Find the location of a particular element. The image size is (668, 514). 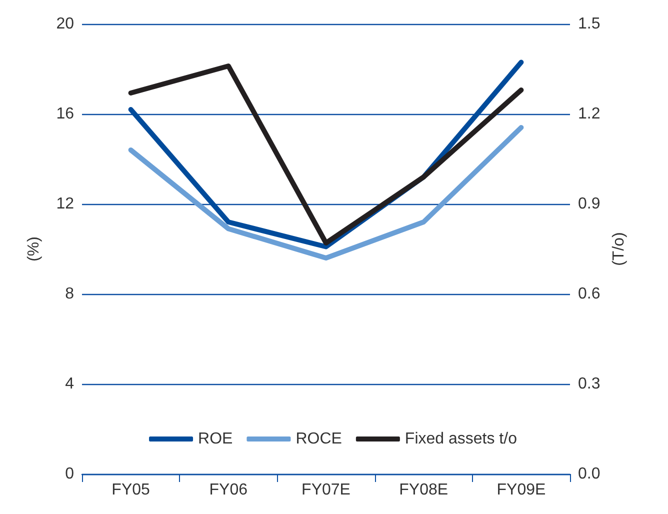

x-tick-label: FY07E is located at coordinates (326, 490).